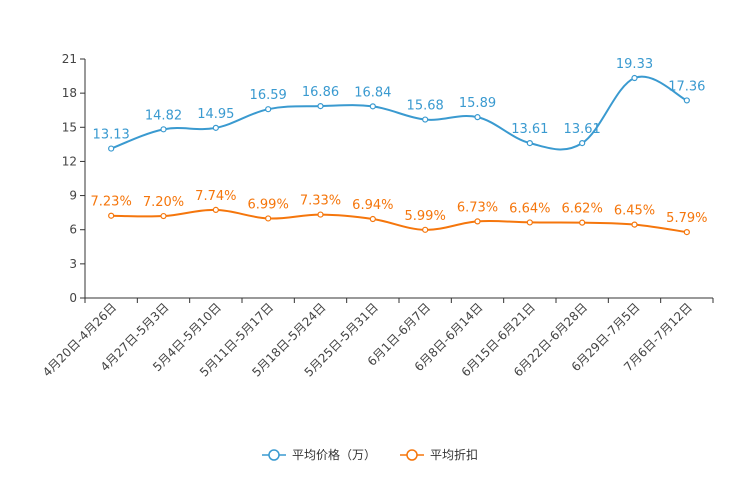 The image size is (744, 496). I want to click on data-label: 6.99%, so click(268, 204).